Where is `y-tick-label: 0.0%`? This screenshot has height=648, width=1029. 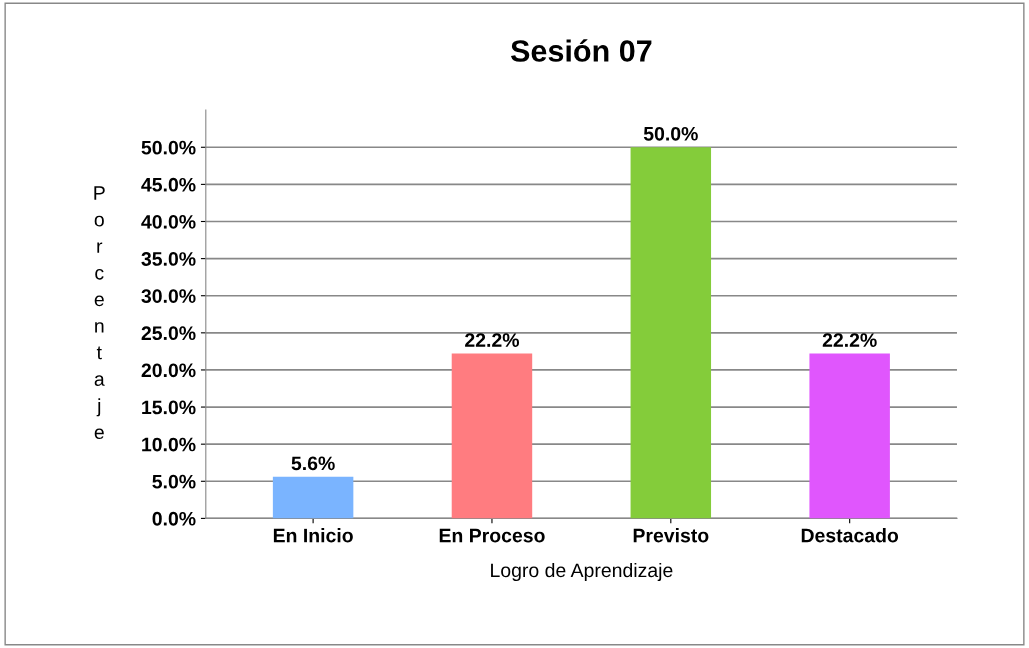
y-tick-label: 0.0% is located at coordinates (174, 518).